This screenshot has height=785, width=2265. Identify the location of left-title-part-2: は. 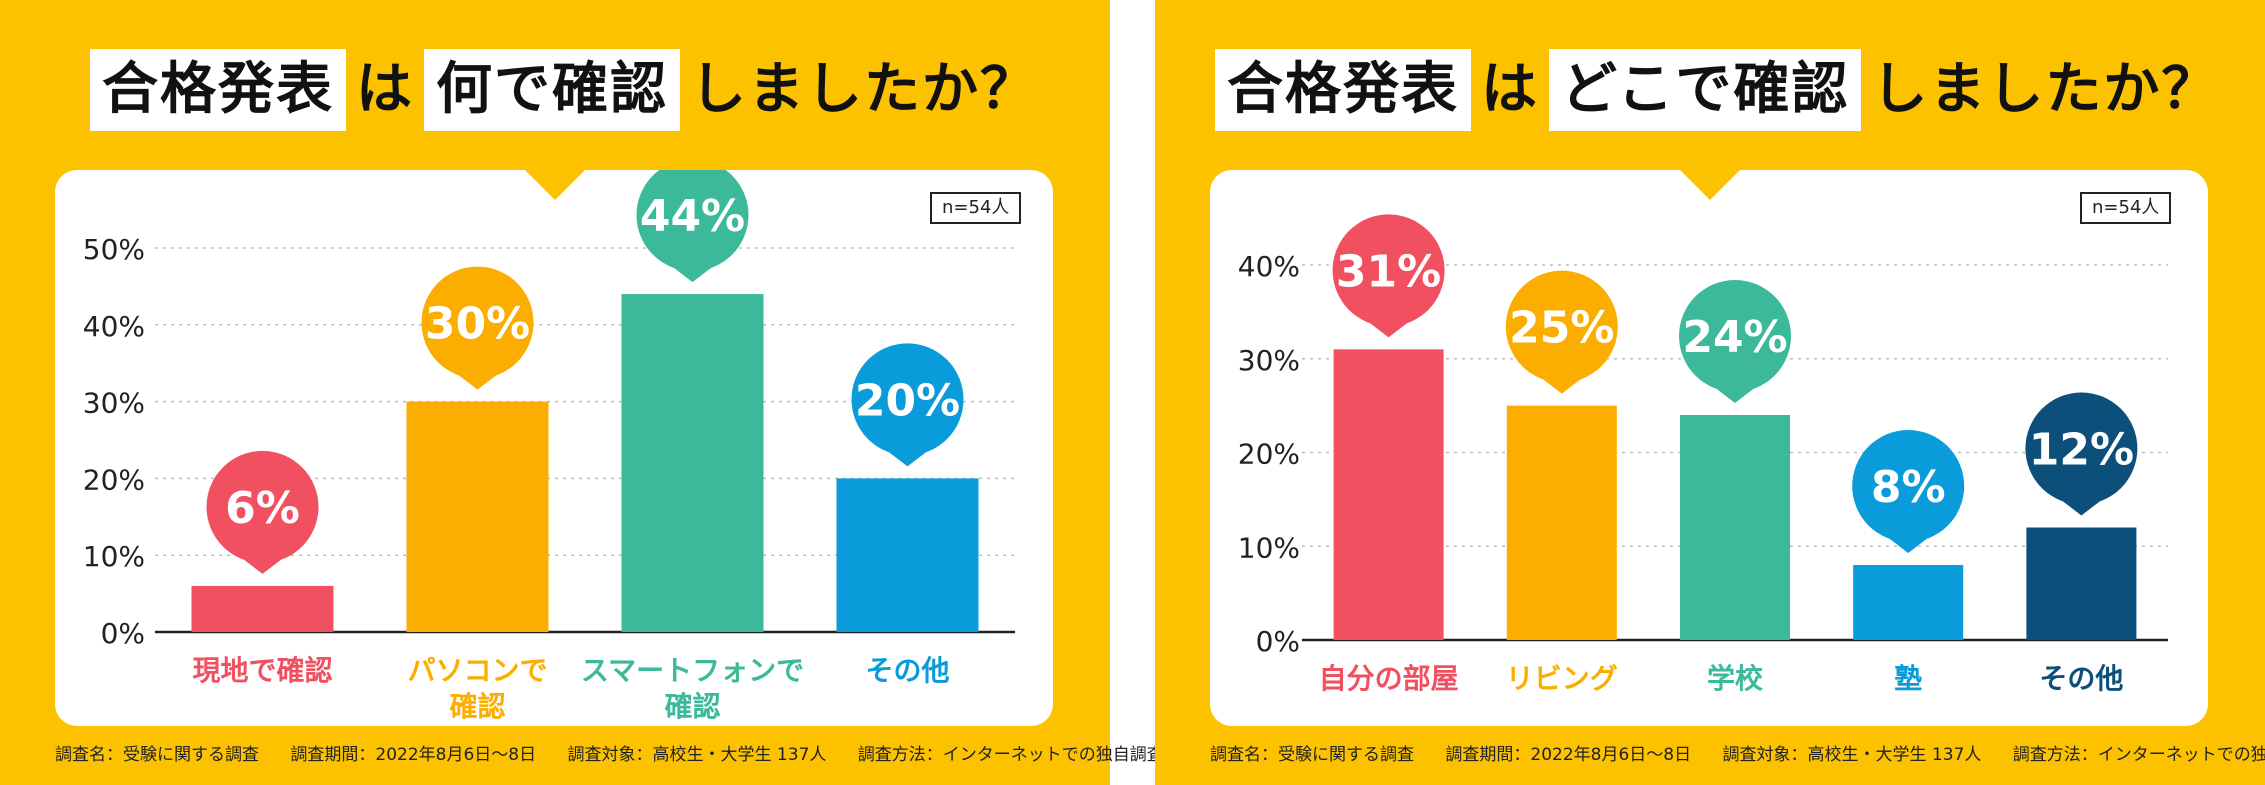
(385, 89).